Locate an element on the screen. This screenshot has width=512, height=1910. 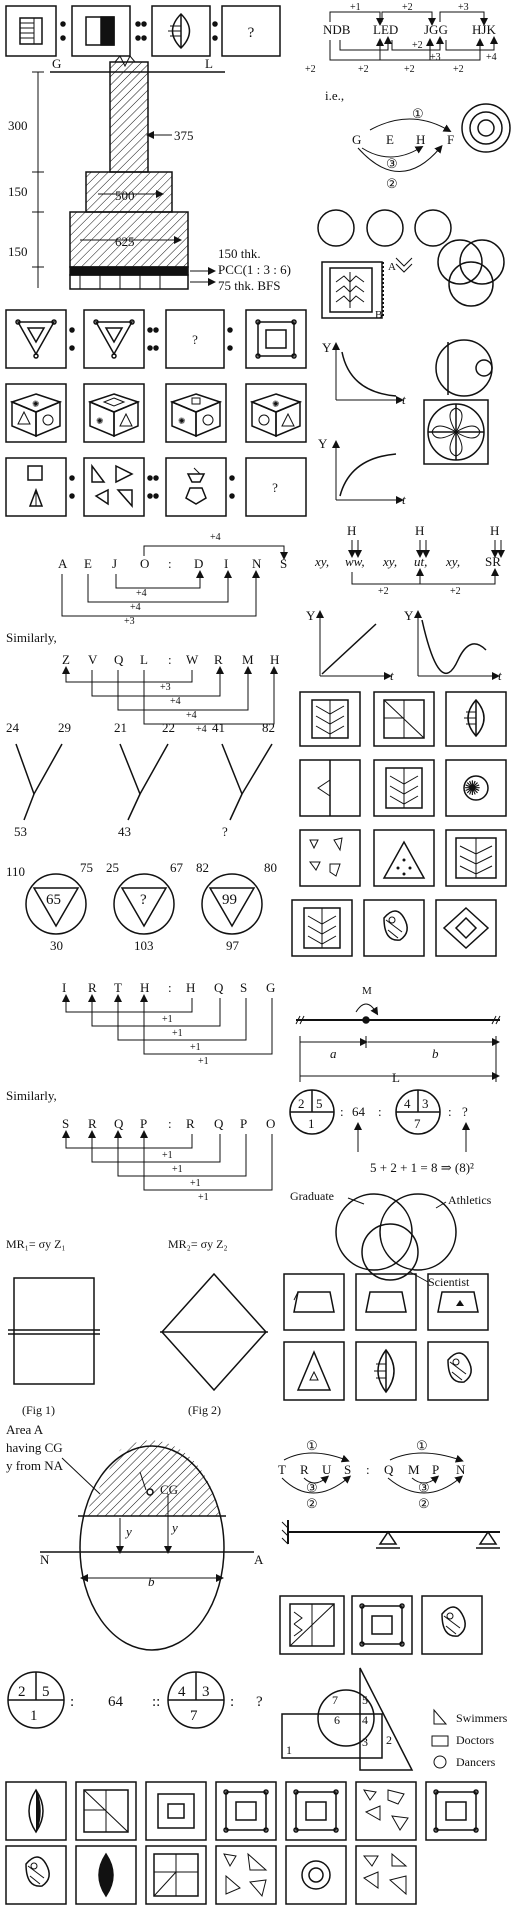
formula-mr2: MR₂= σy Z₂ is located at coordinates (198, 1244).